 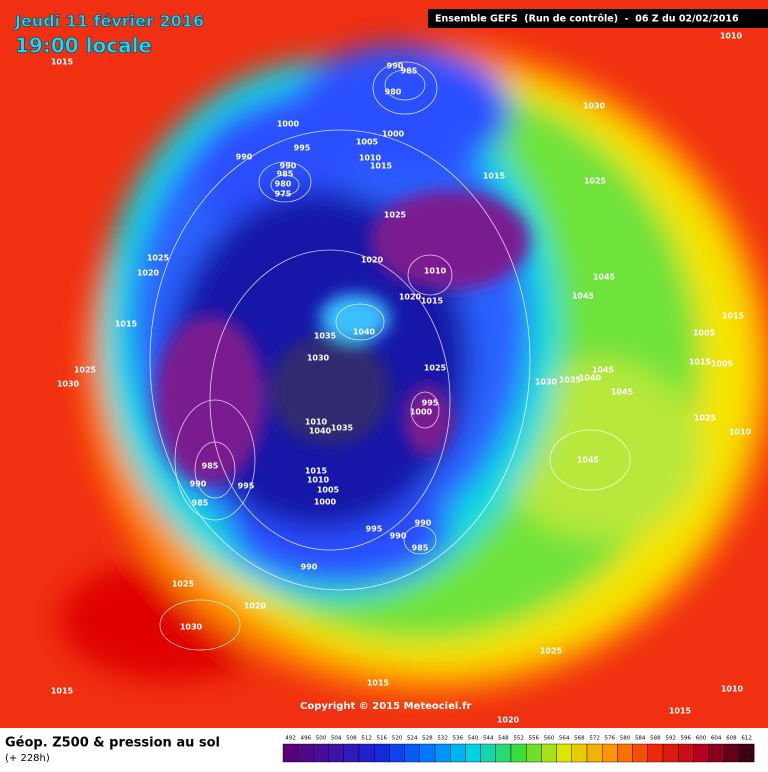 What do you see at coordinates (579, 739) in the screenshot?
I see `scale-label: 568` at bounding box center [579, 739].